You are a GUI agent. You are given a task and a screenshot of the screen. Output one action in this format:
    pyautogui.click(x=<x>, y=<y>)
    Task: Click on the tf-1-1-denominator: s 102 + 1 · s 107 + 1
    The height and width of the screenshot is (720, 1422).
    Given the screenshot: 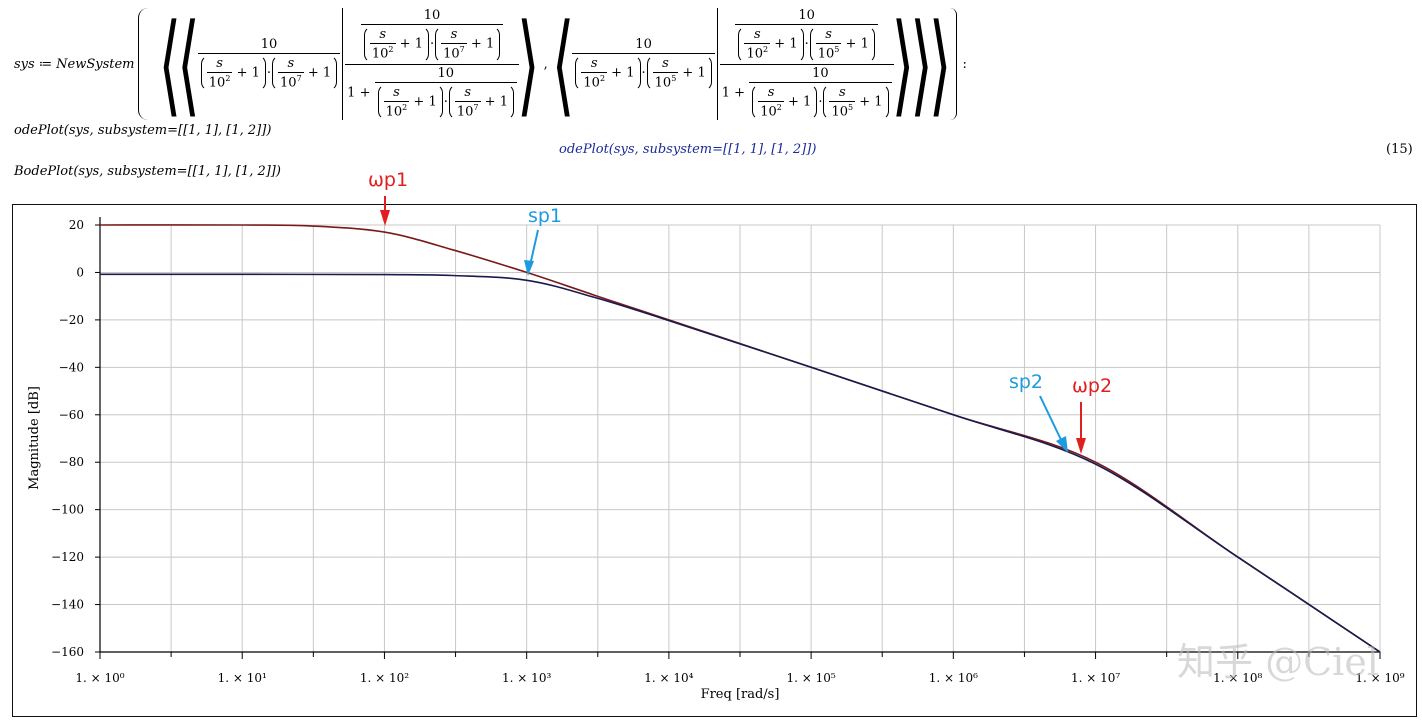 What is the action you would take?
    pyautogui.click(x=269, y=72)
    